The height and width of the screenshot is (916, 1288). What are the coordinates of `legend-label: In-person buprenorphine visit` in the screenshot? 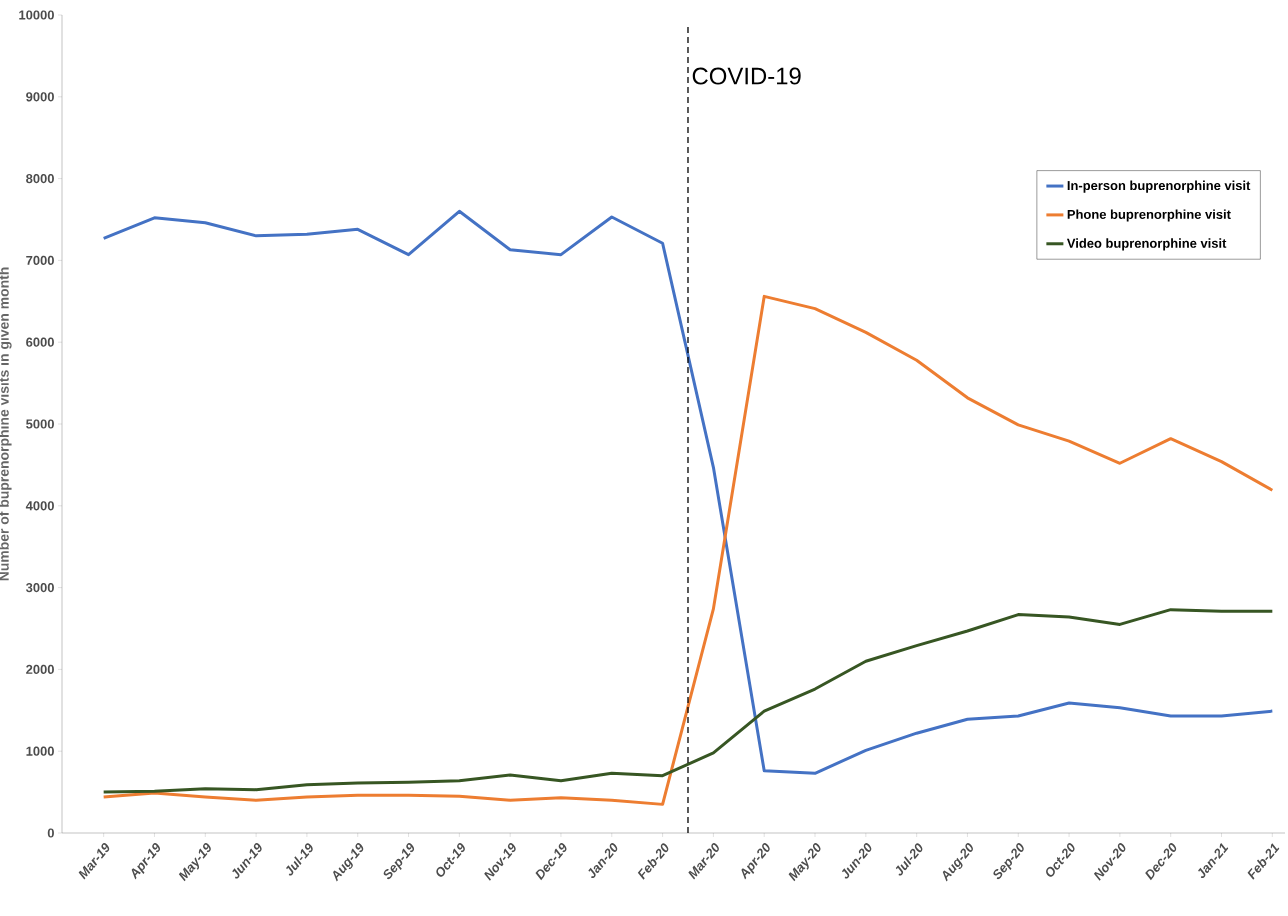 It's located at (1159, 186).